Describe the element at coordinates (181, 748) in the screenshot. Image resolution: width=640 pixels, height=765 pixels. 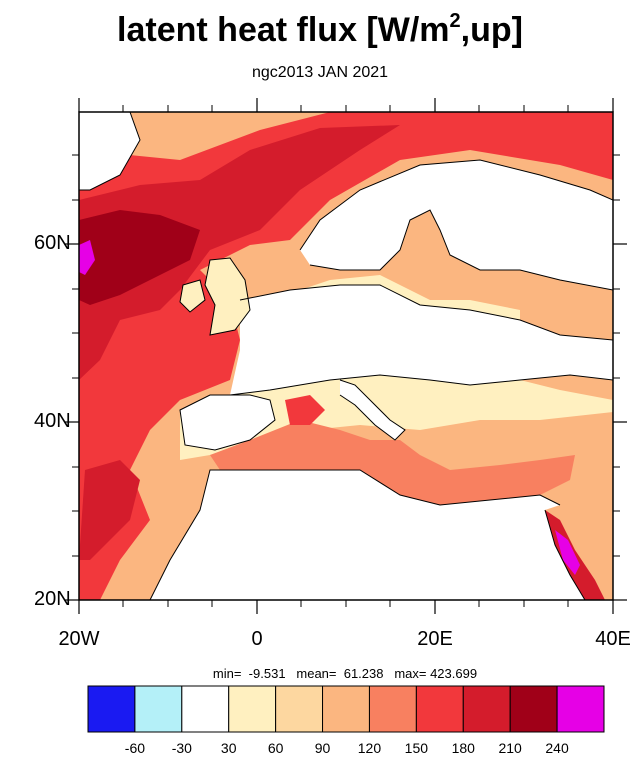
I see `colorbar-label: -30` at that location.